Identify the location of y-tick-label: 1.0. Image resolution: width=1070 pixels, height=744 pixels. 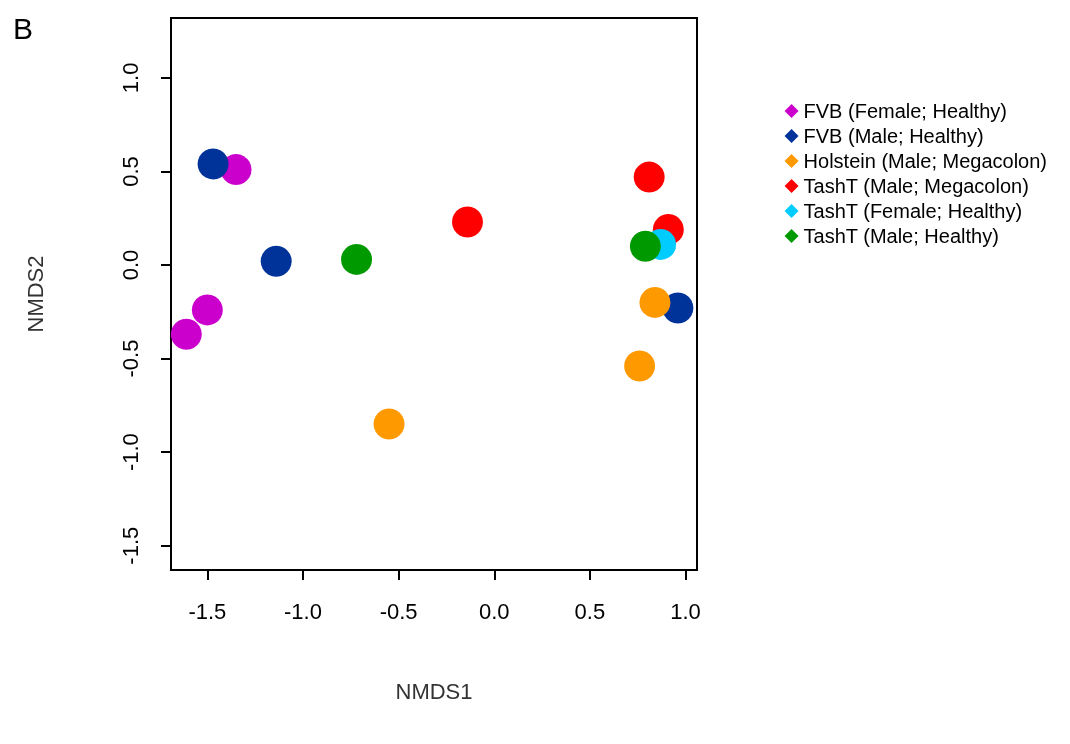
(130, 78).